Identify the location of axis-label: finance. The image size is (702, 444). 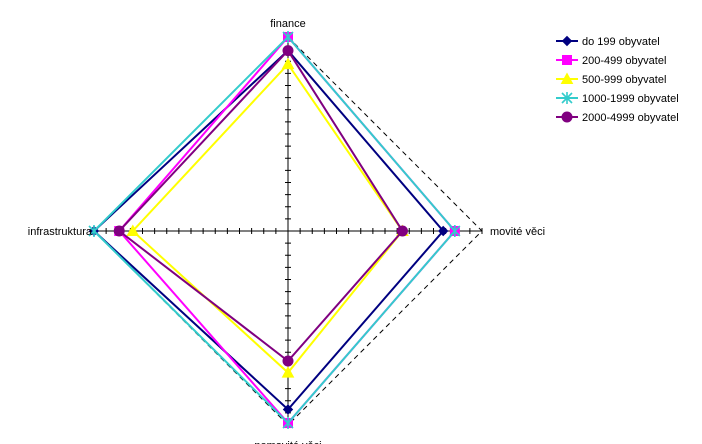
(287, 24).